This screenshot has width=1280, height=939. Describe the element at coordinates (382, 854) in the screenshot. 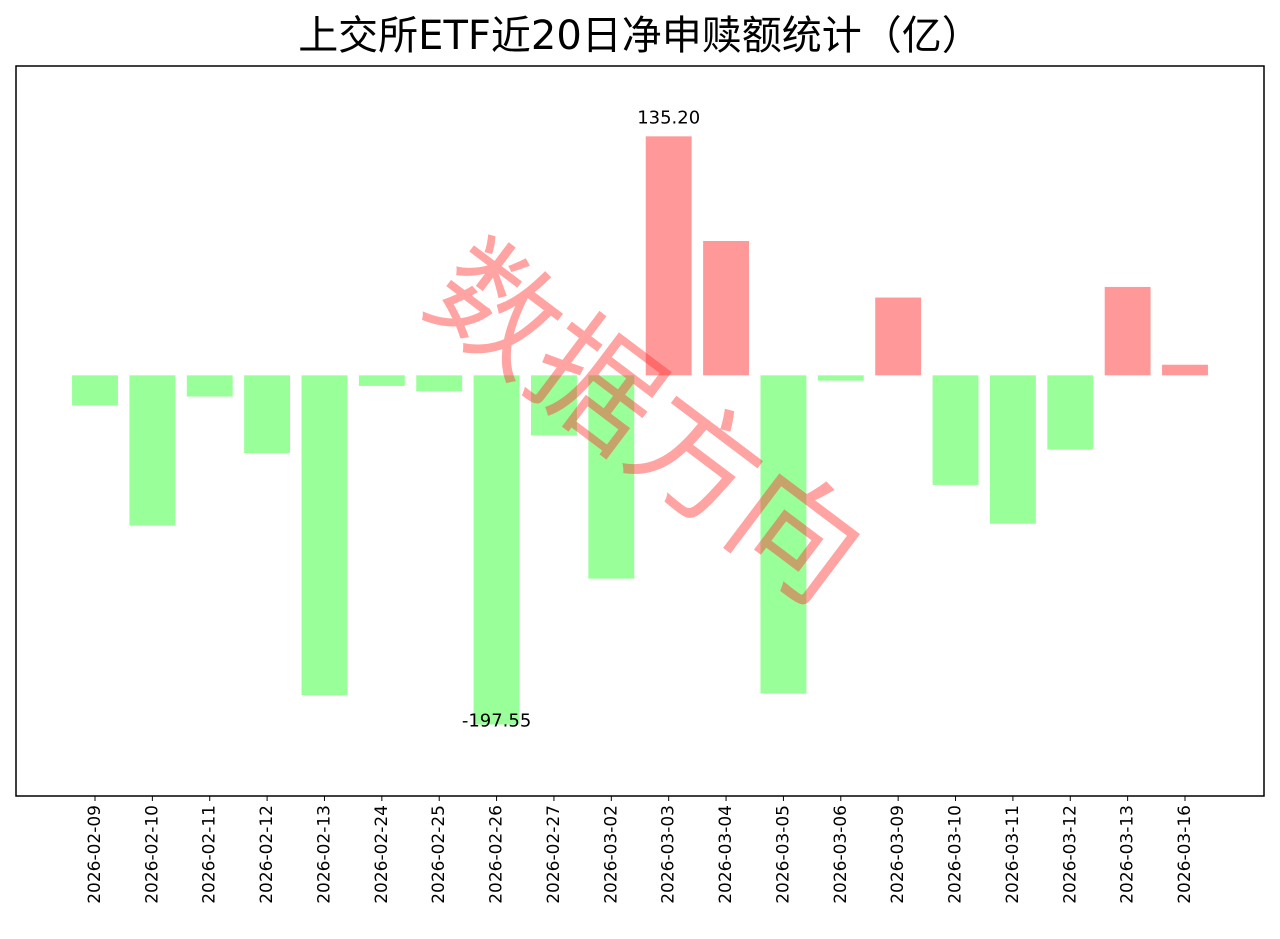

I see `x-tick-label: 2026-02-24` at that location.